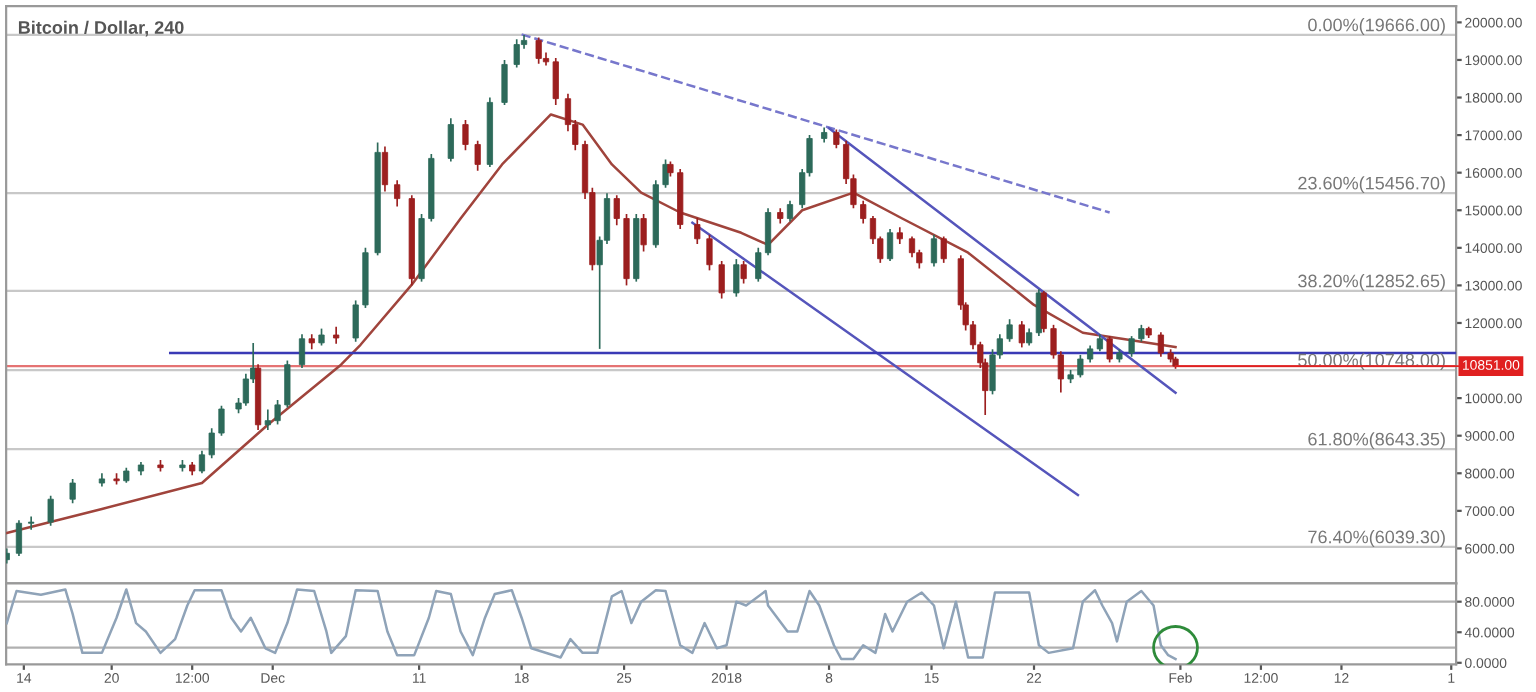 Image resolution: width=1536 pixels, height=692 pixels. What do you see at coordinates (1371, 185) in the screenshot?
I see `ref-line-label: 23.60%(15456.70)` at bounding box center [1371, 185].